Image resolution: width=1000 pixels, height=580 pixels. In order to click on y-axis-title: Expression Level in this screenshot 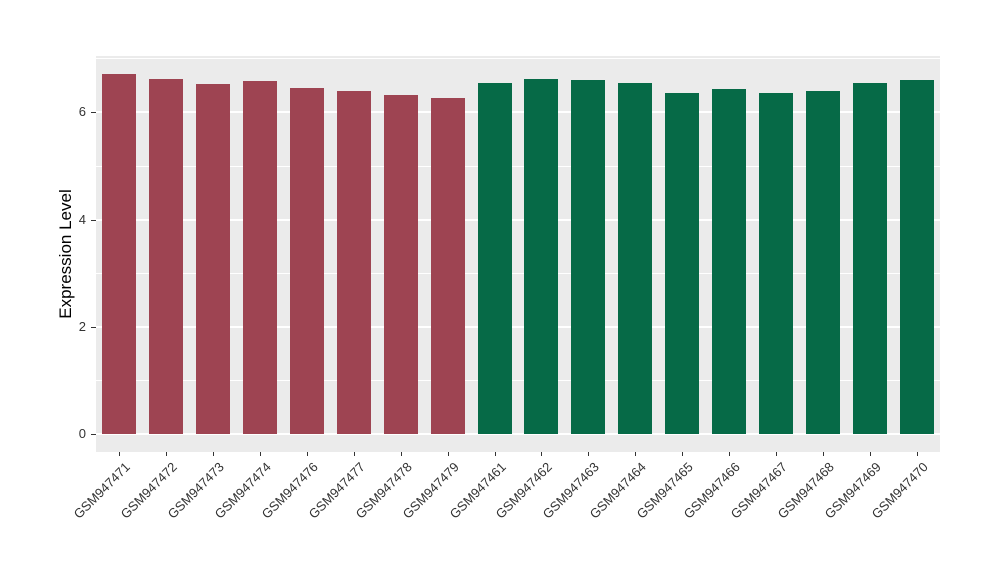, I will do `click(65, 254)`.